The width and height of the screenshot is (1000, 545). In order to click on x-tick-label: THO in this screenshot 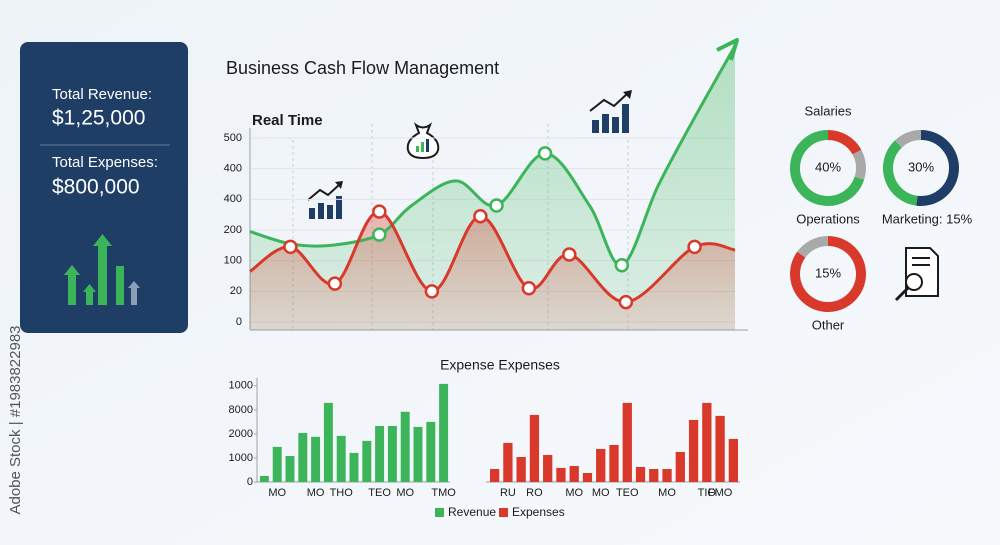, I will do `click(342, 493)`.